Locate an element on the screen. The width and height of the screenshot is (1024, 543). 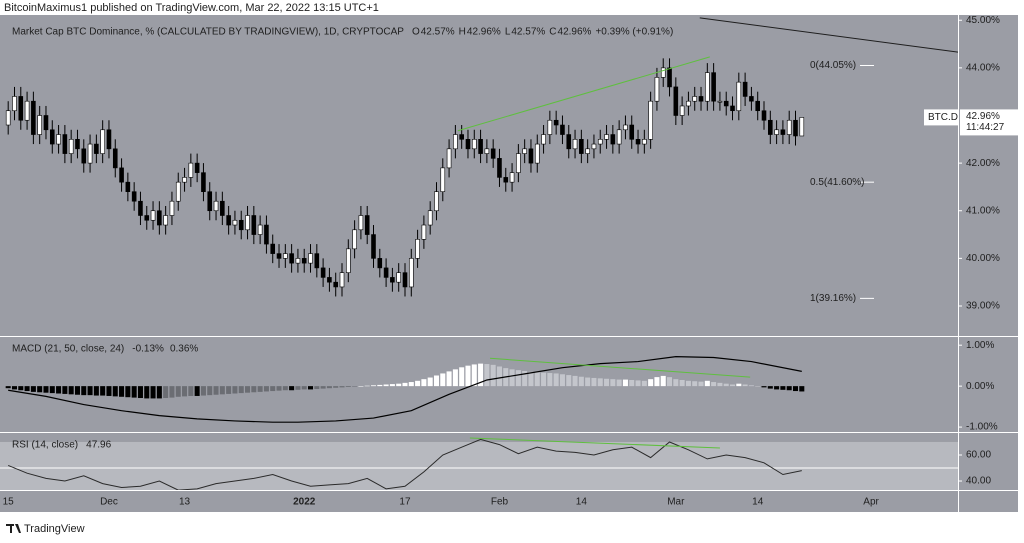
legend-text: 42.96% is located at coordinates (484, 32).